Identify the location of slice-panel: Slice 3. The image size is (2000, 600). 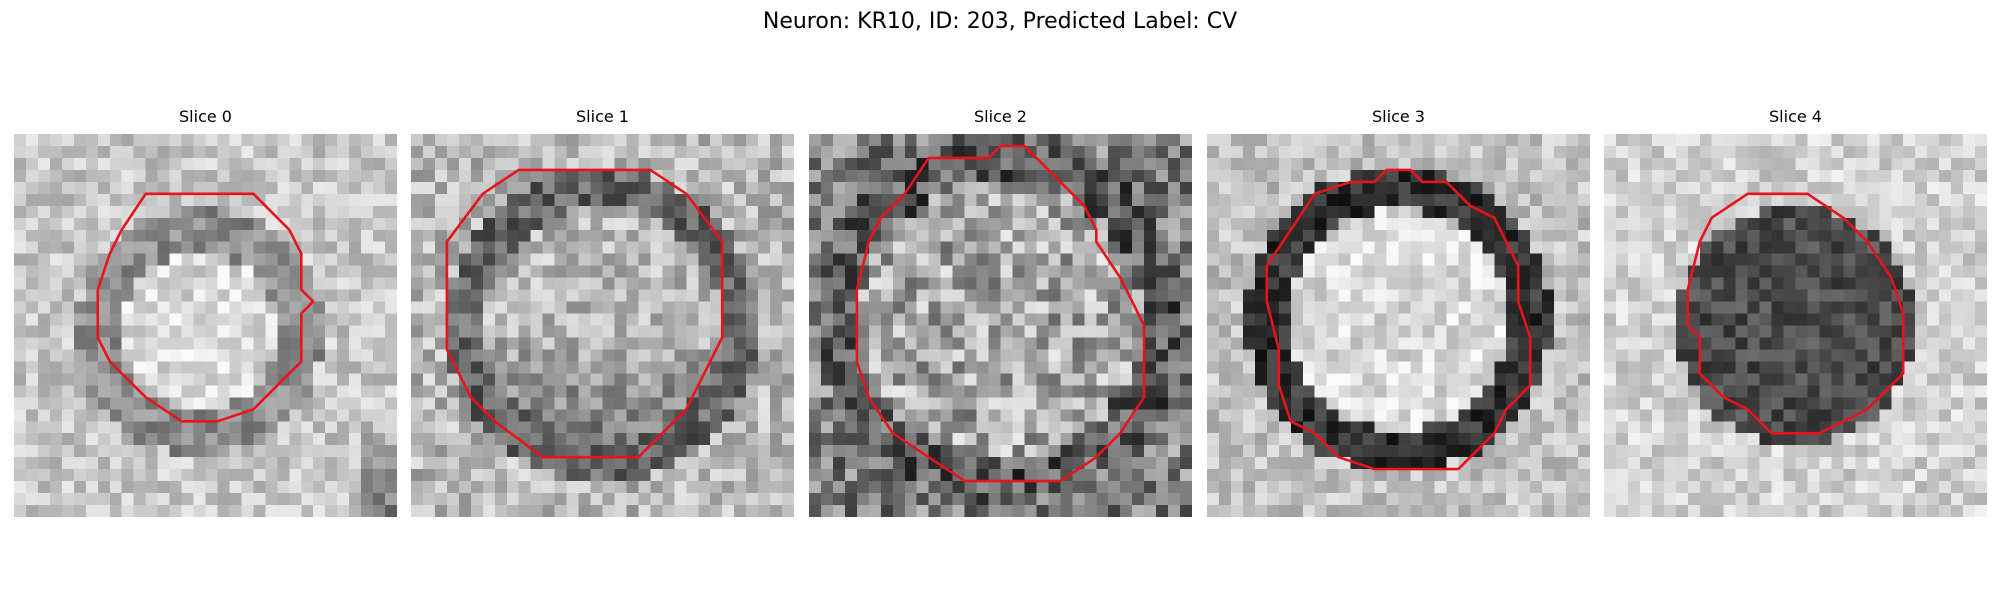
(1398, 311).